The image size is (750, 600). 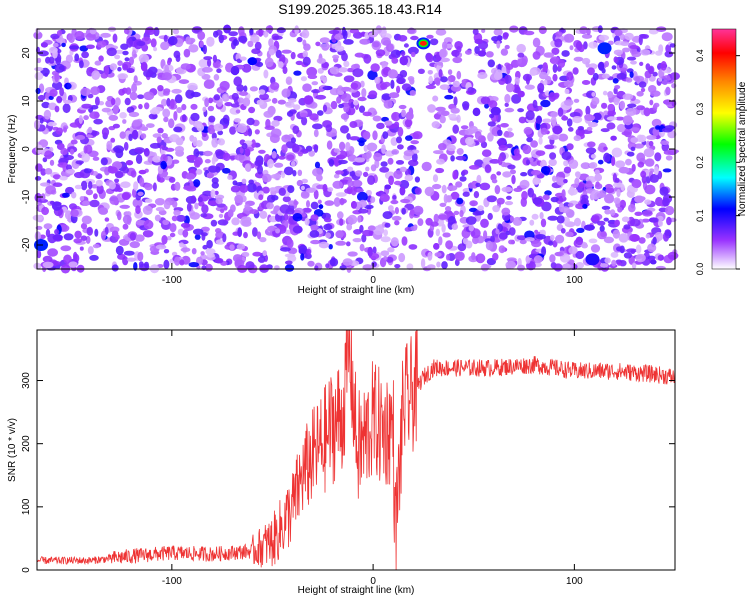 What do you see at coordinates (742, 148) in the screenshot?
I see `colorbar-label: Normalized spectral amplitude` at bounding box center [742, 148].